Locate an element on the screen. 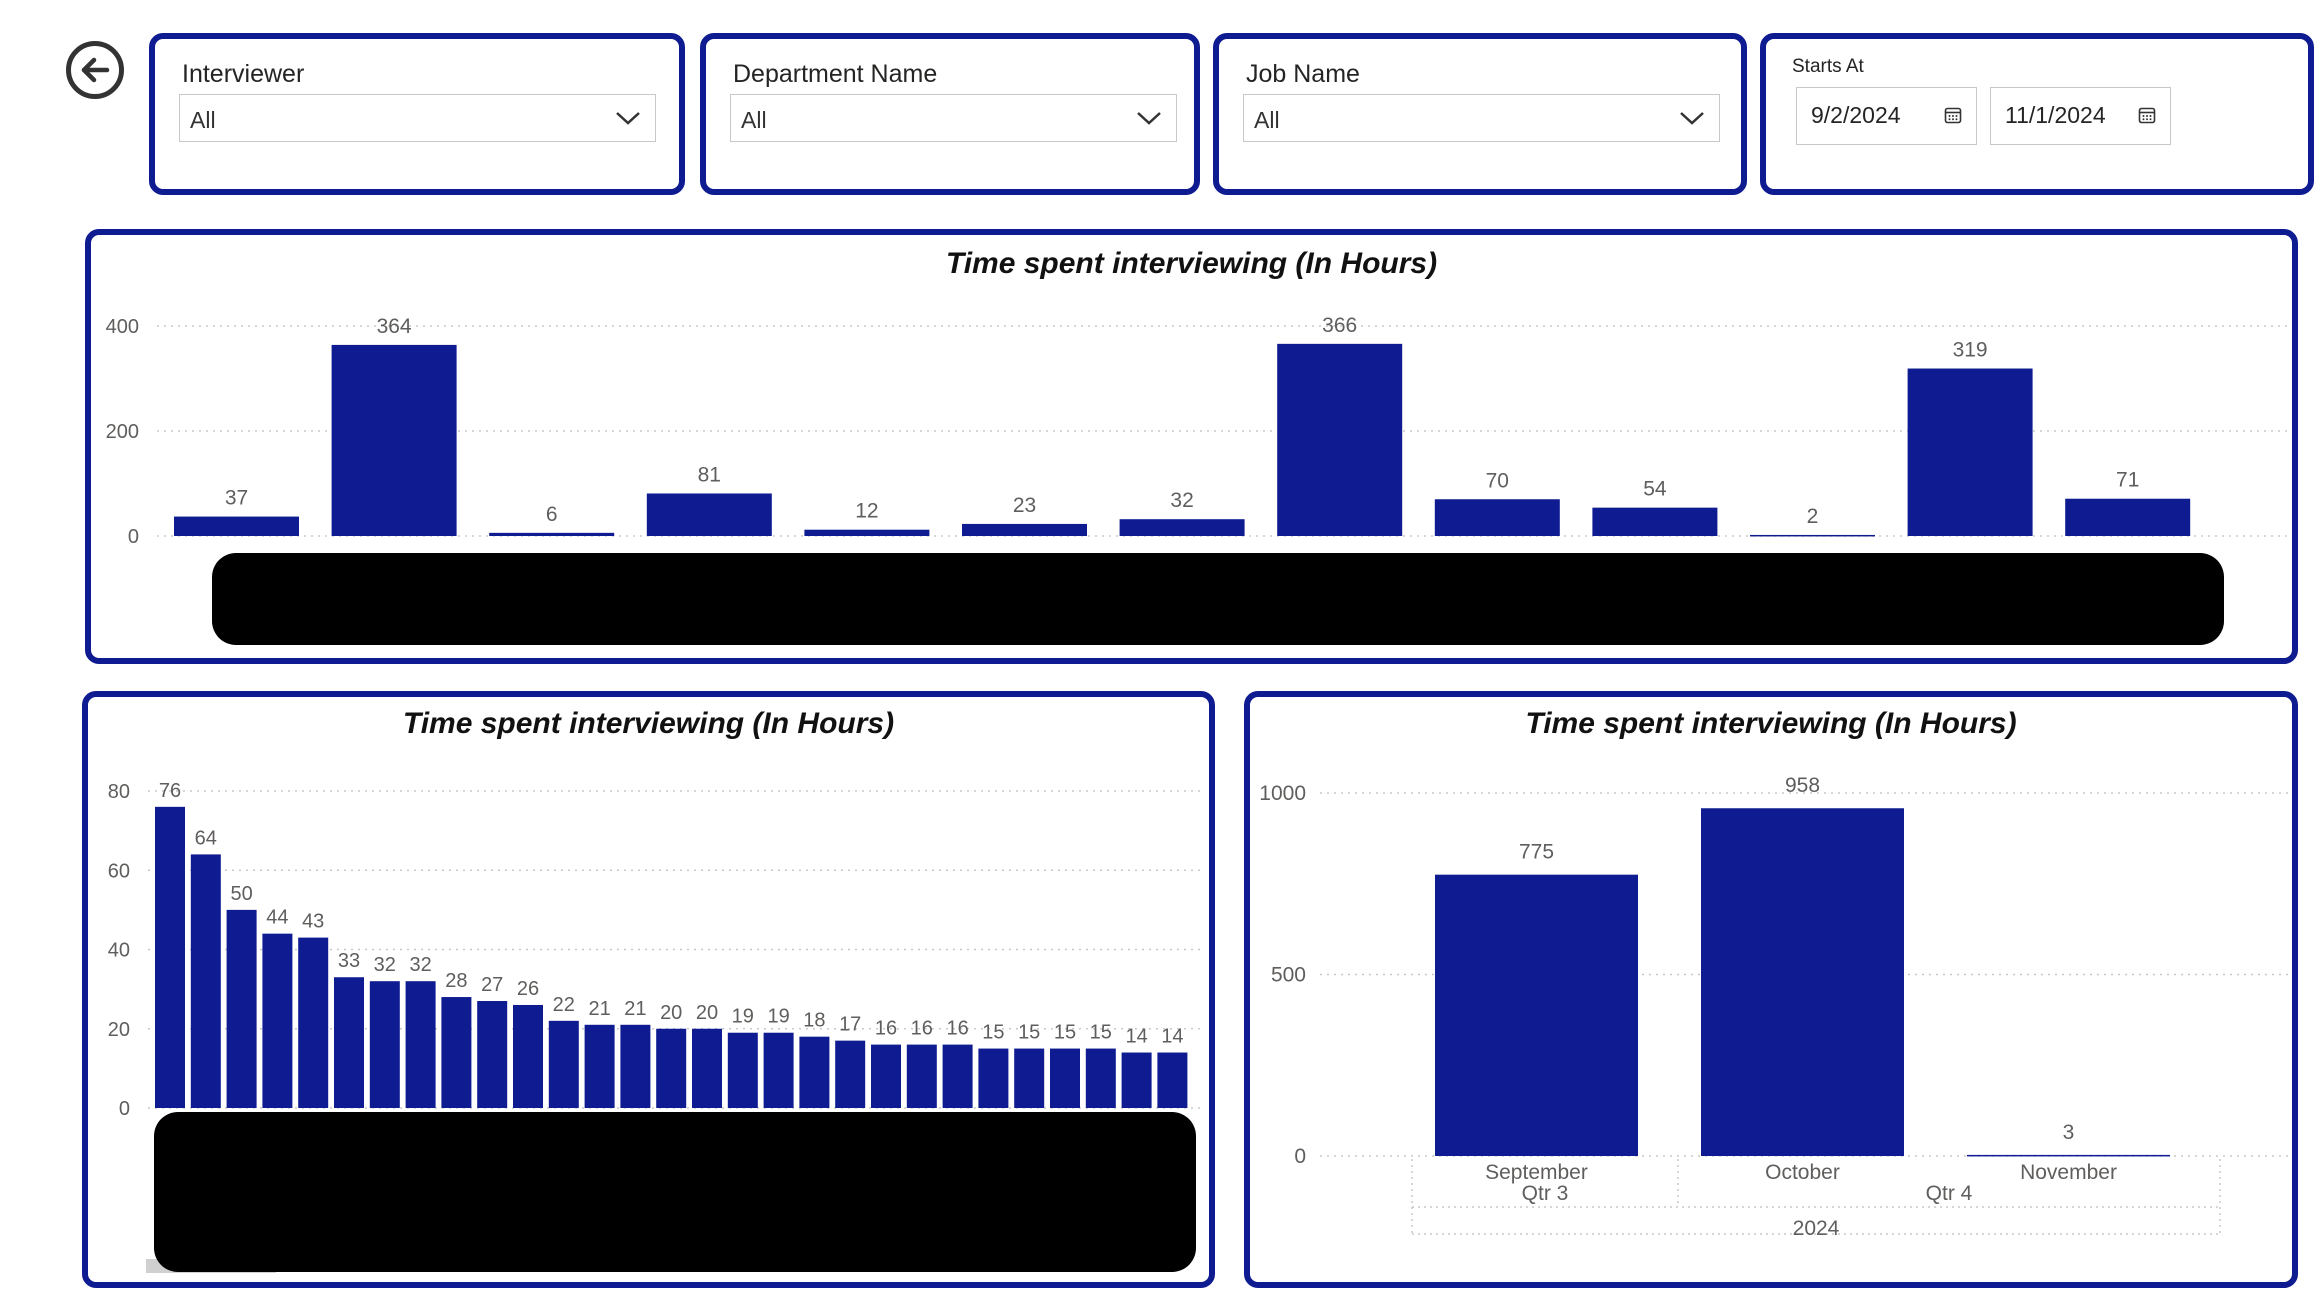 This screenshot has width=2316, height=1308. interviewer-dropdown-value: All is located at coordinates (203, 120).